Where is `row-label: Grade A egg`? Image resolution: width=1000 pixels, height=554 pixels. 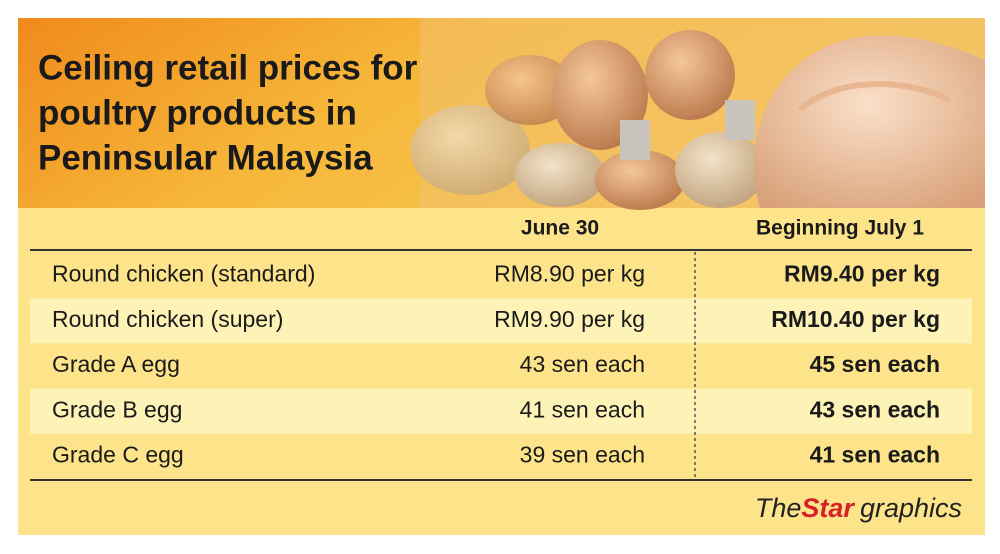
row-label: Grade A egg is located at coordinates (116, 364).